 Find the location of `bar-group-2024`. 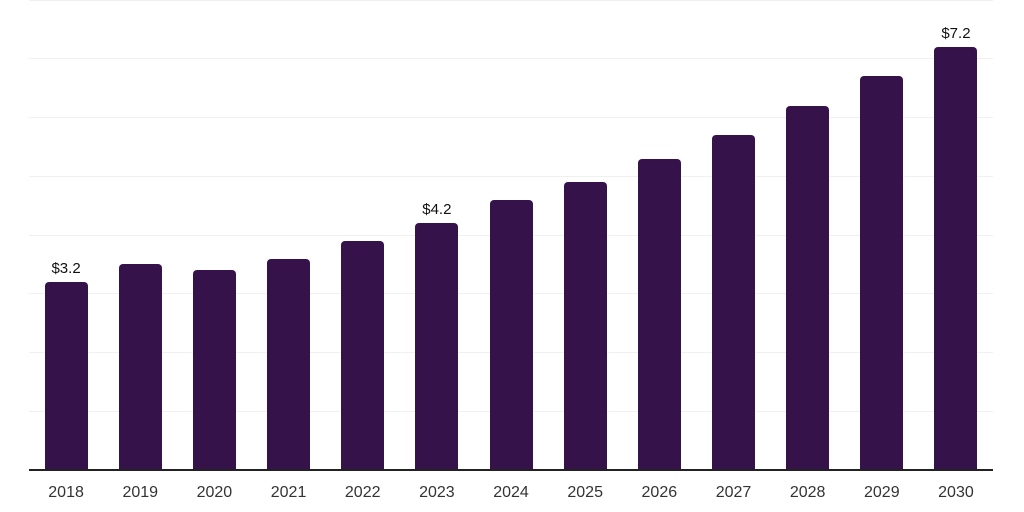

bar-group-2024 is located at coordinates (511, 235).